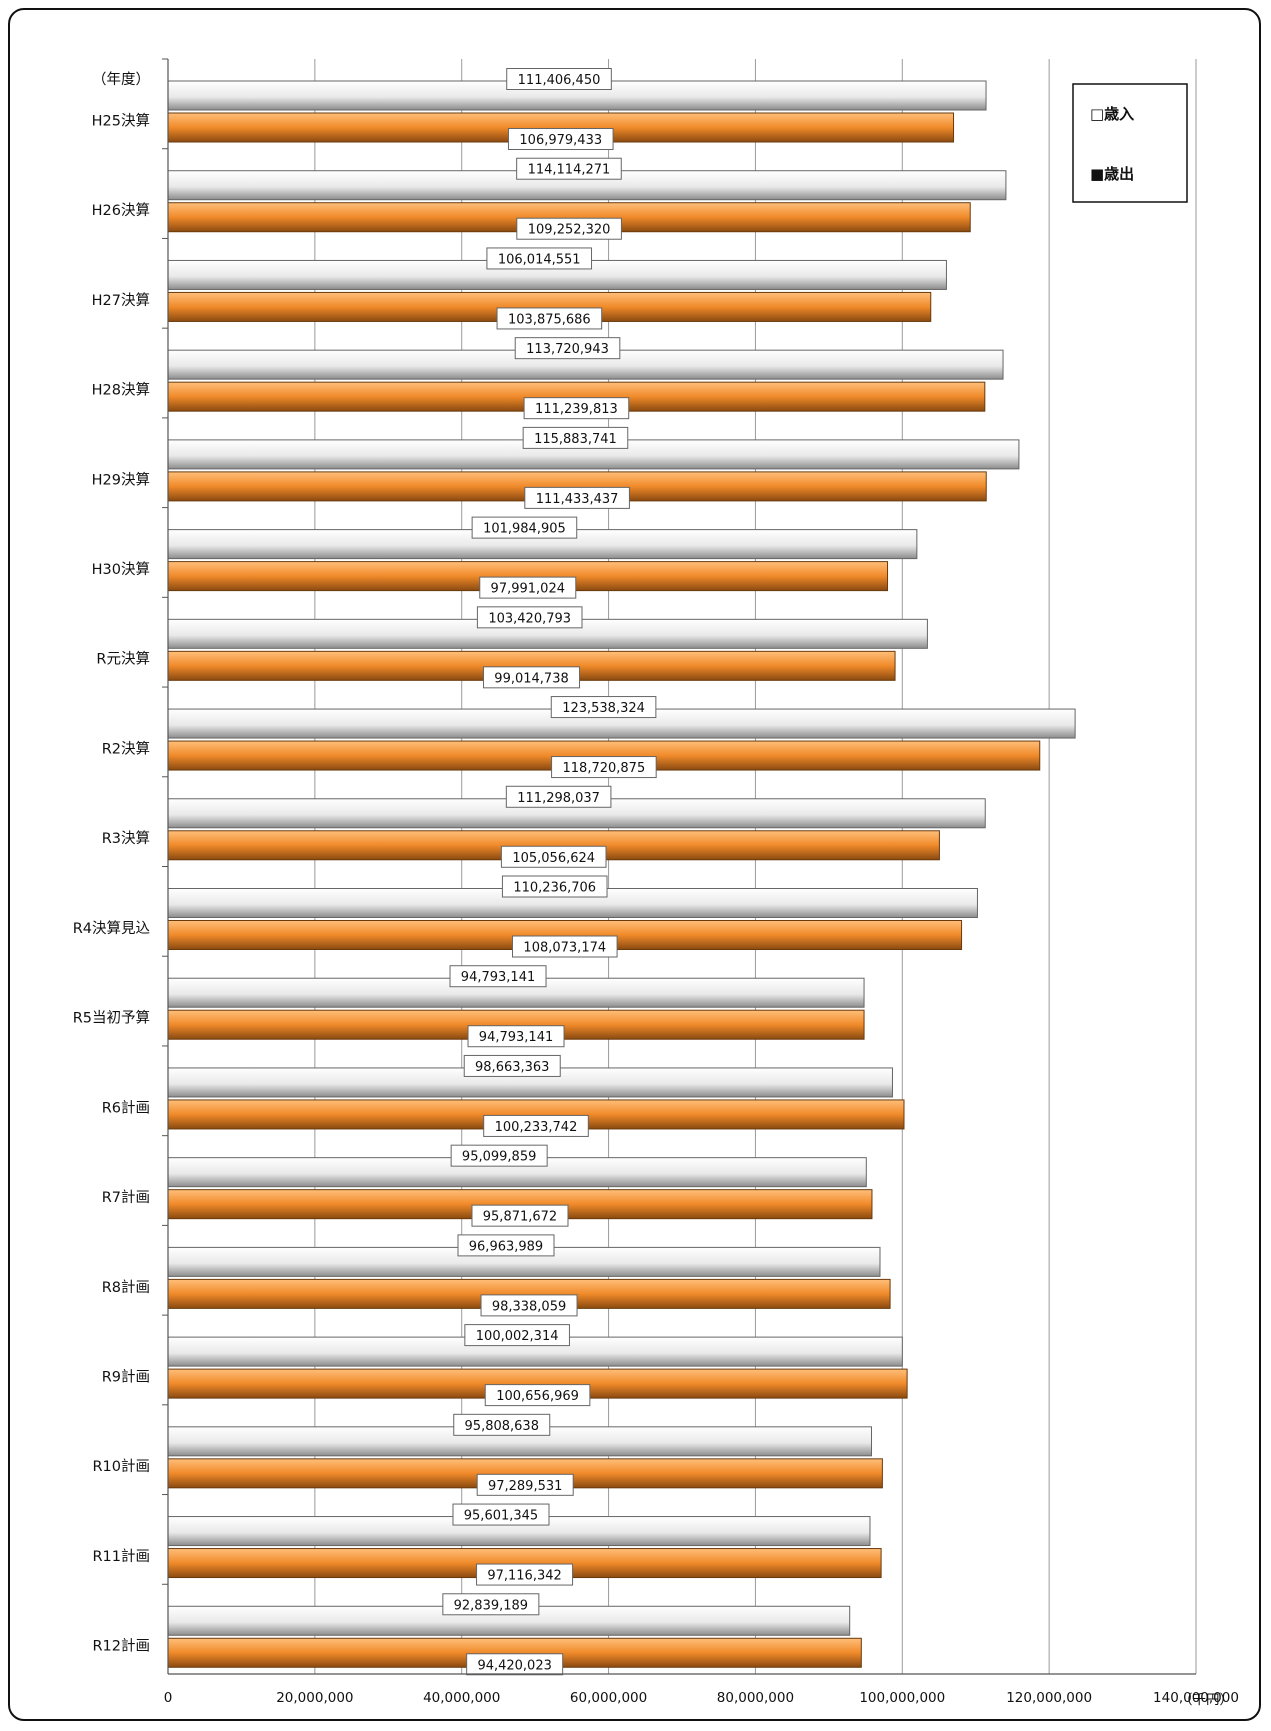 Image resolution: width=1271 pixels, height=1731 pixels. I want to click on data-label: 97,116,342, so click(524, 1576).